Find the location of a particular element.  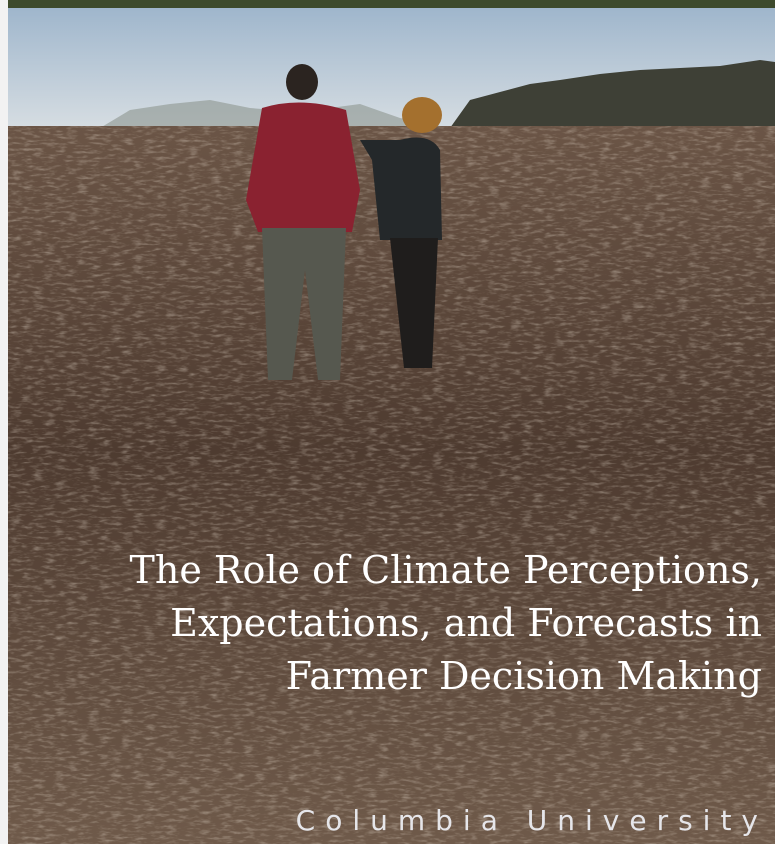

tree-line is located at coordinates (612, 94).